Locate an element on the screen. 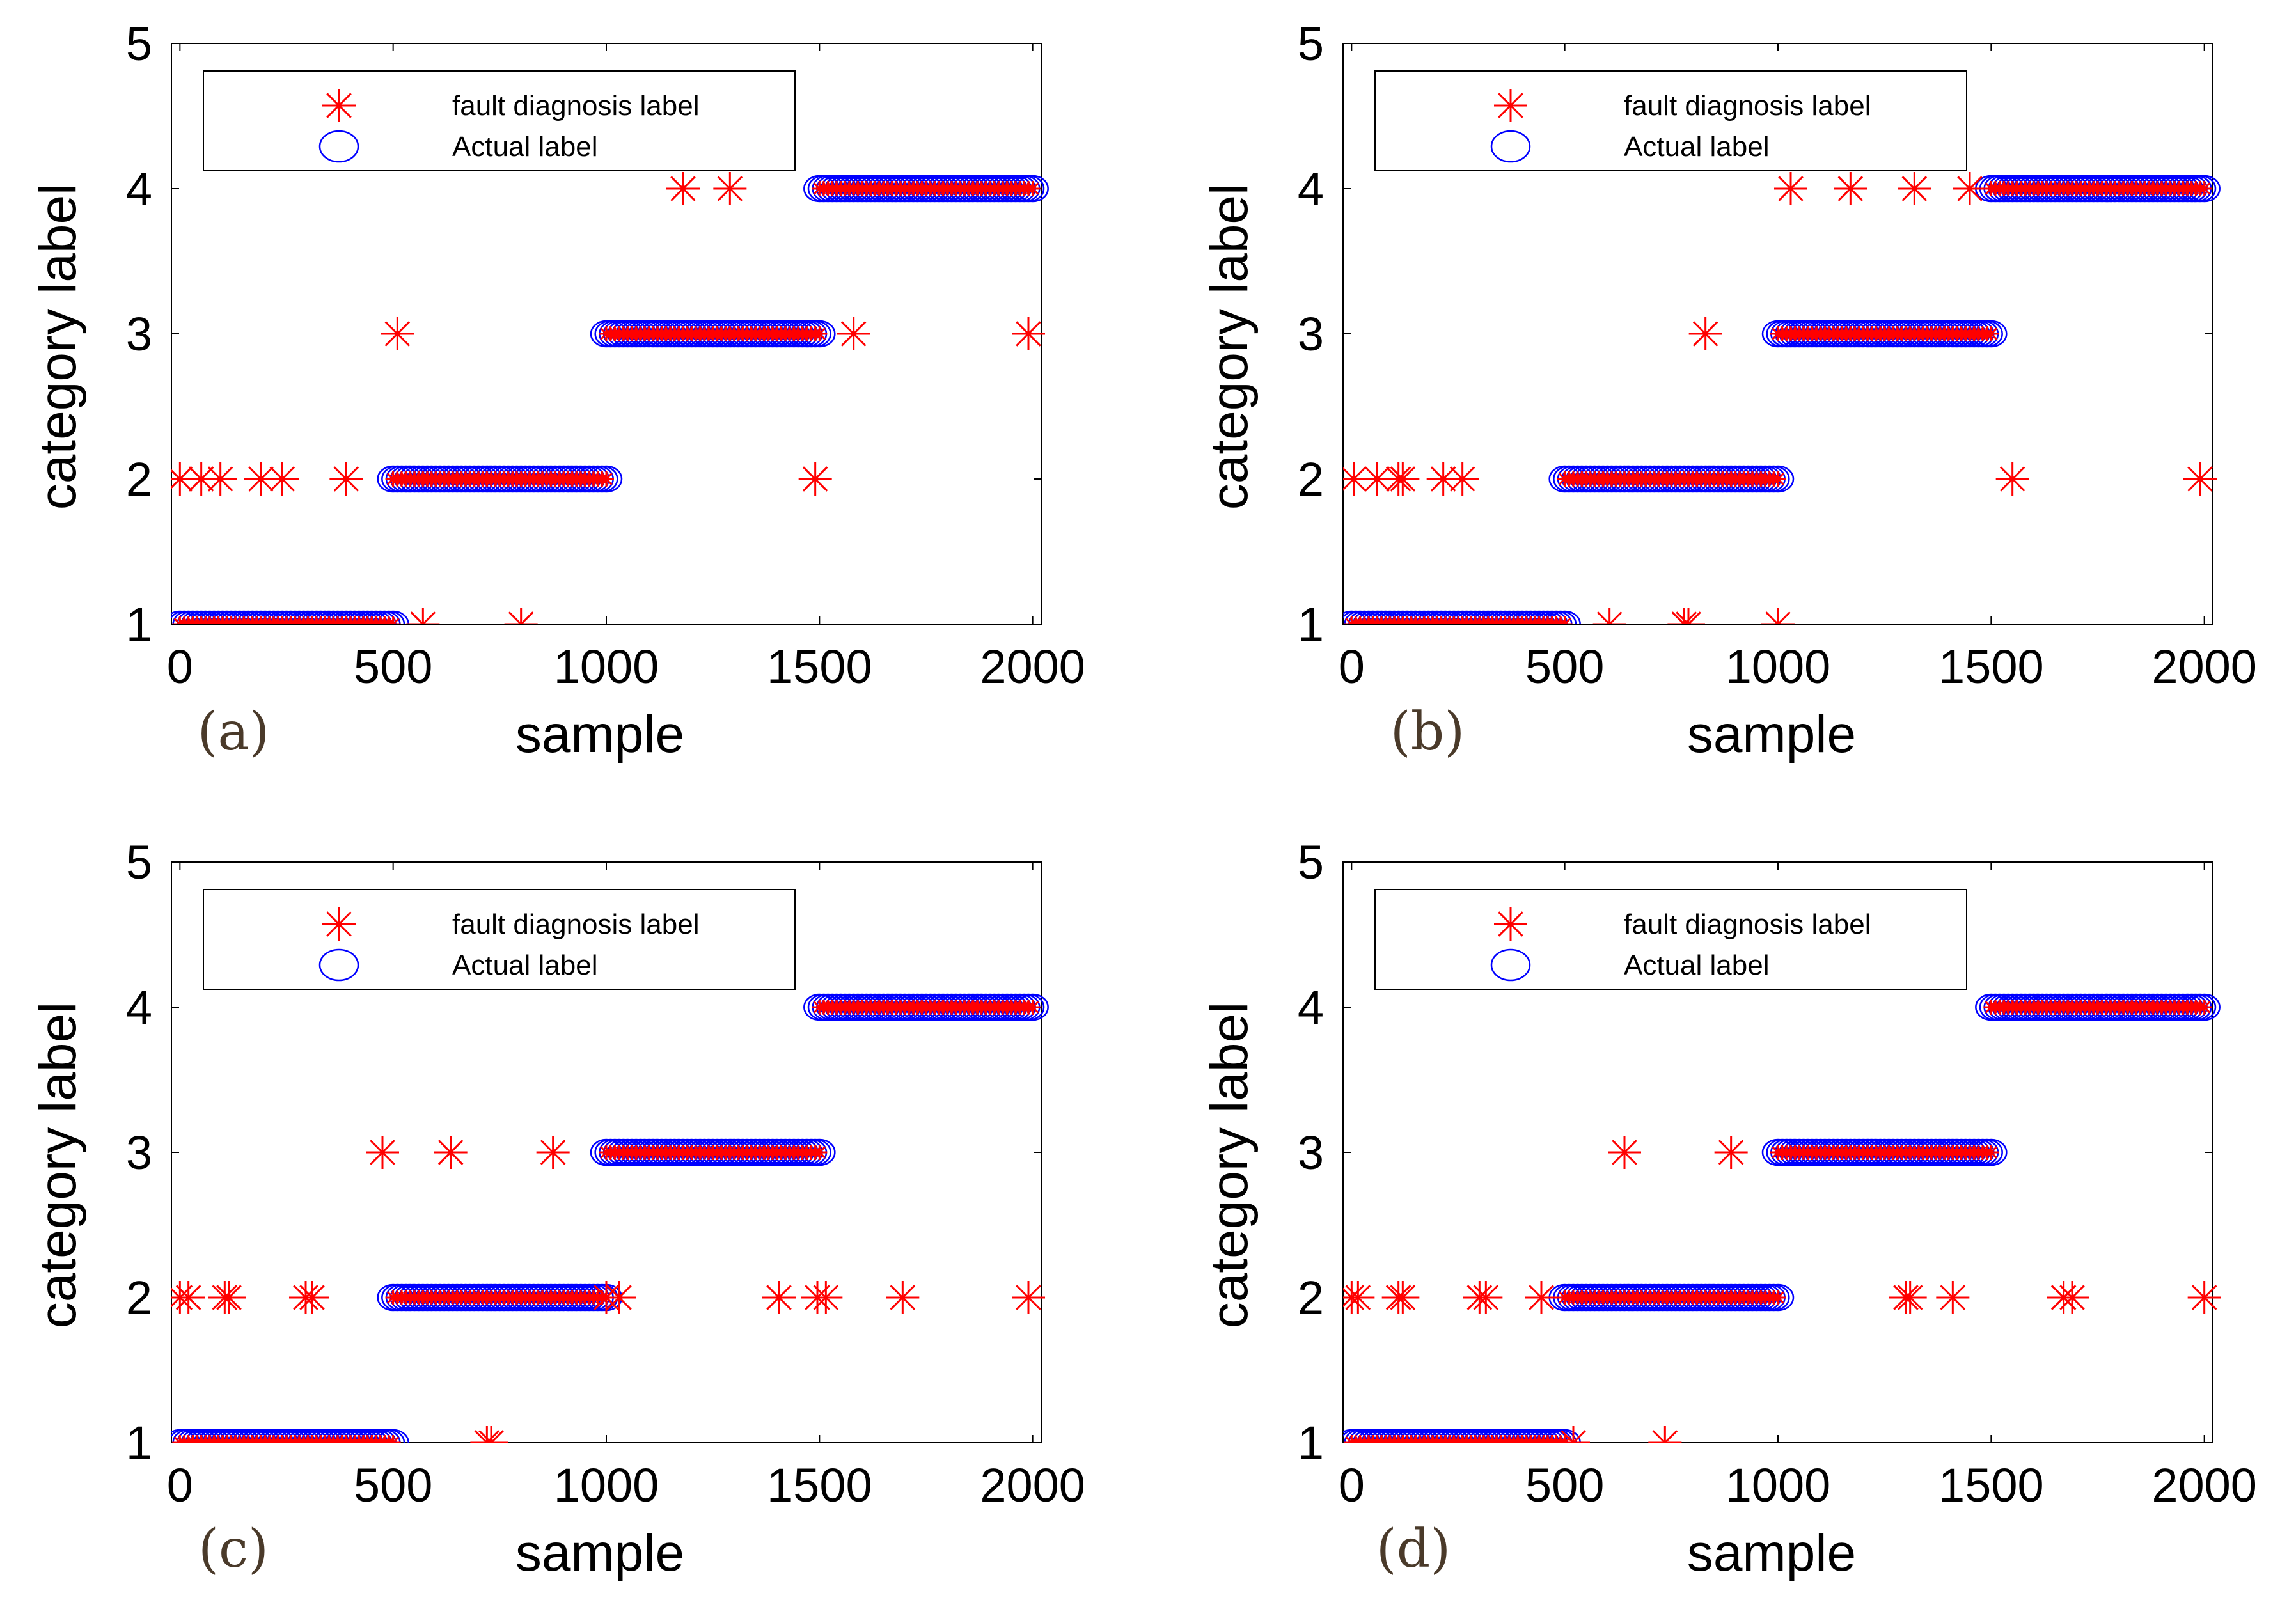 The image size is (2296, 1600). x-tick-label: 2000 is located at coordinates (2204, 1485).